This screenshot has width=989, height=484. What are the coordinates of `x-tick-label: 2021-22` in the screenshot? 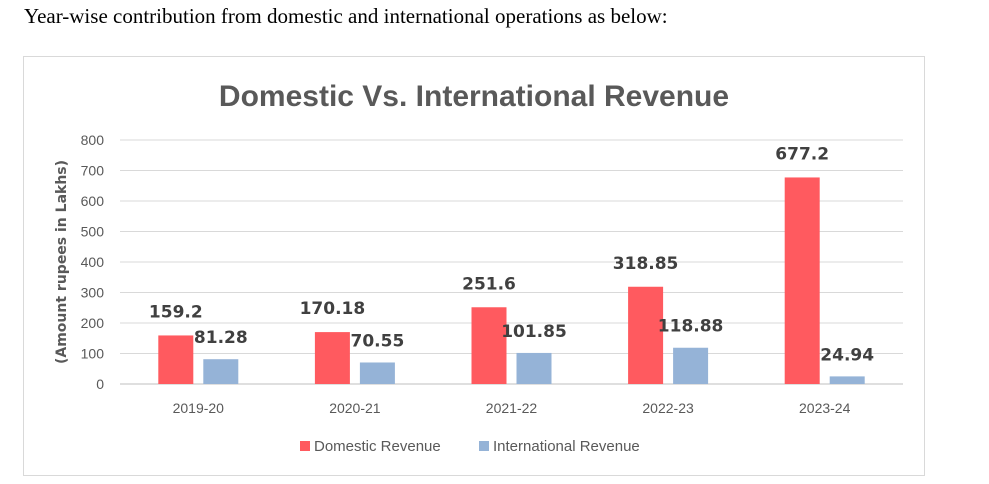 It's located at (512, 408).